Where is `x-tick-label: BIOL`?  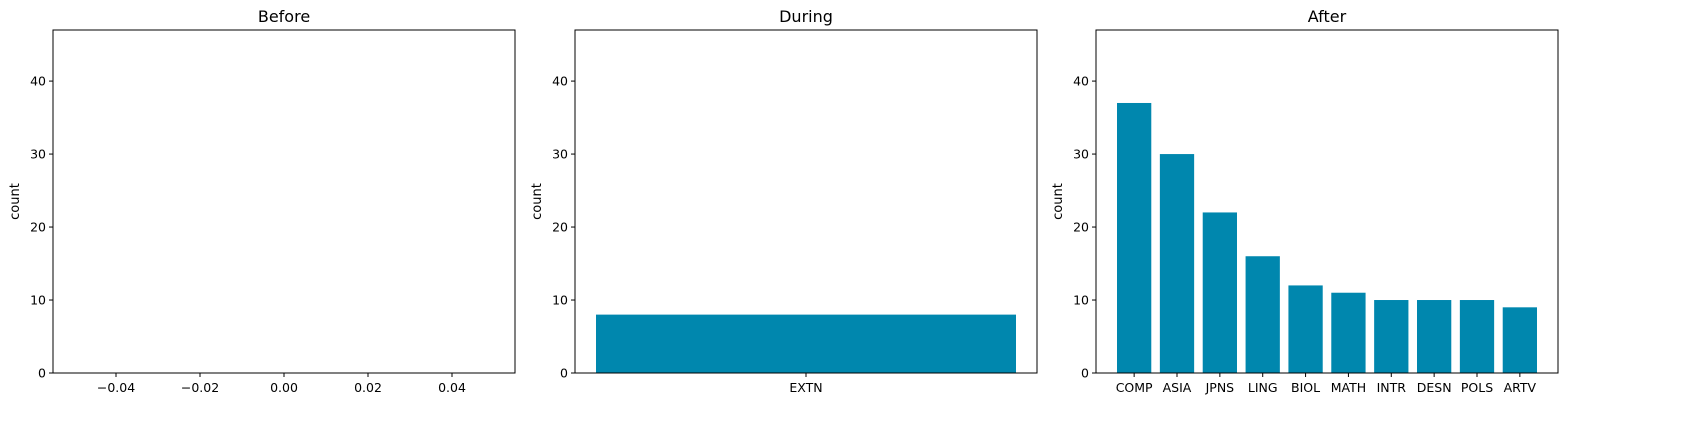
x-tick-label: BIOL is located at coordinates (1305, 387).